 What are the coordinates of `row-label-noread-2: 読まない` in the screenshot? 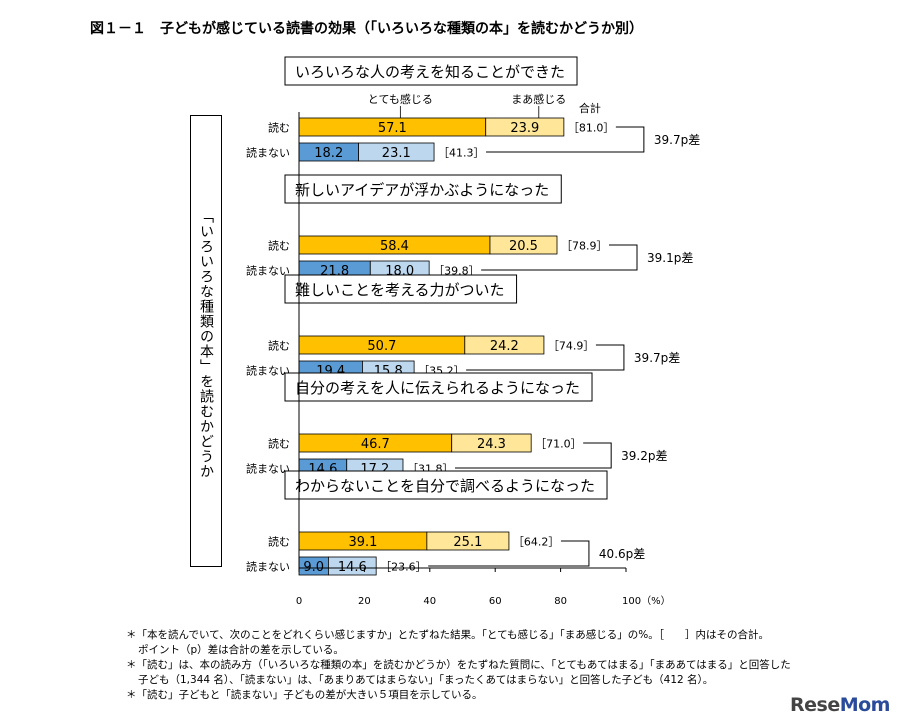 It's located at (268, 271).